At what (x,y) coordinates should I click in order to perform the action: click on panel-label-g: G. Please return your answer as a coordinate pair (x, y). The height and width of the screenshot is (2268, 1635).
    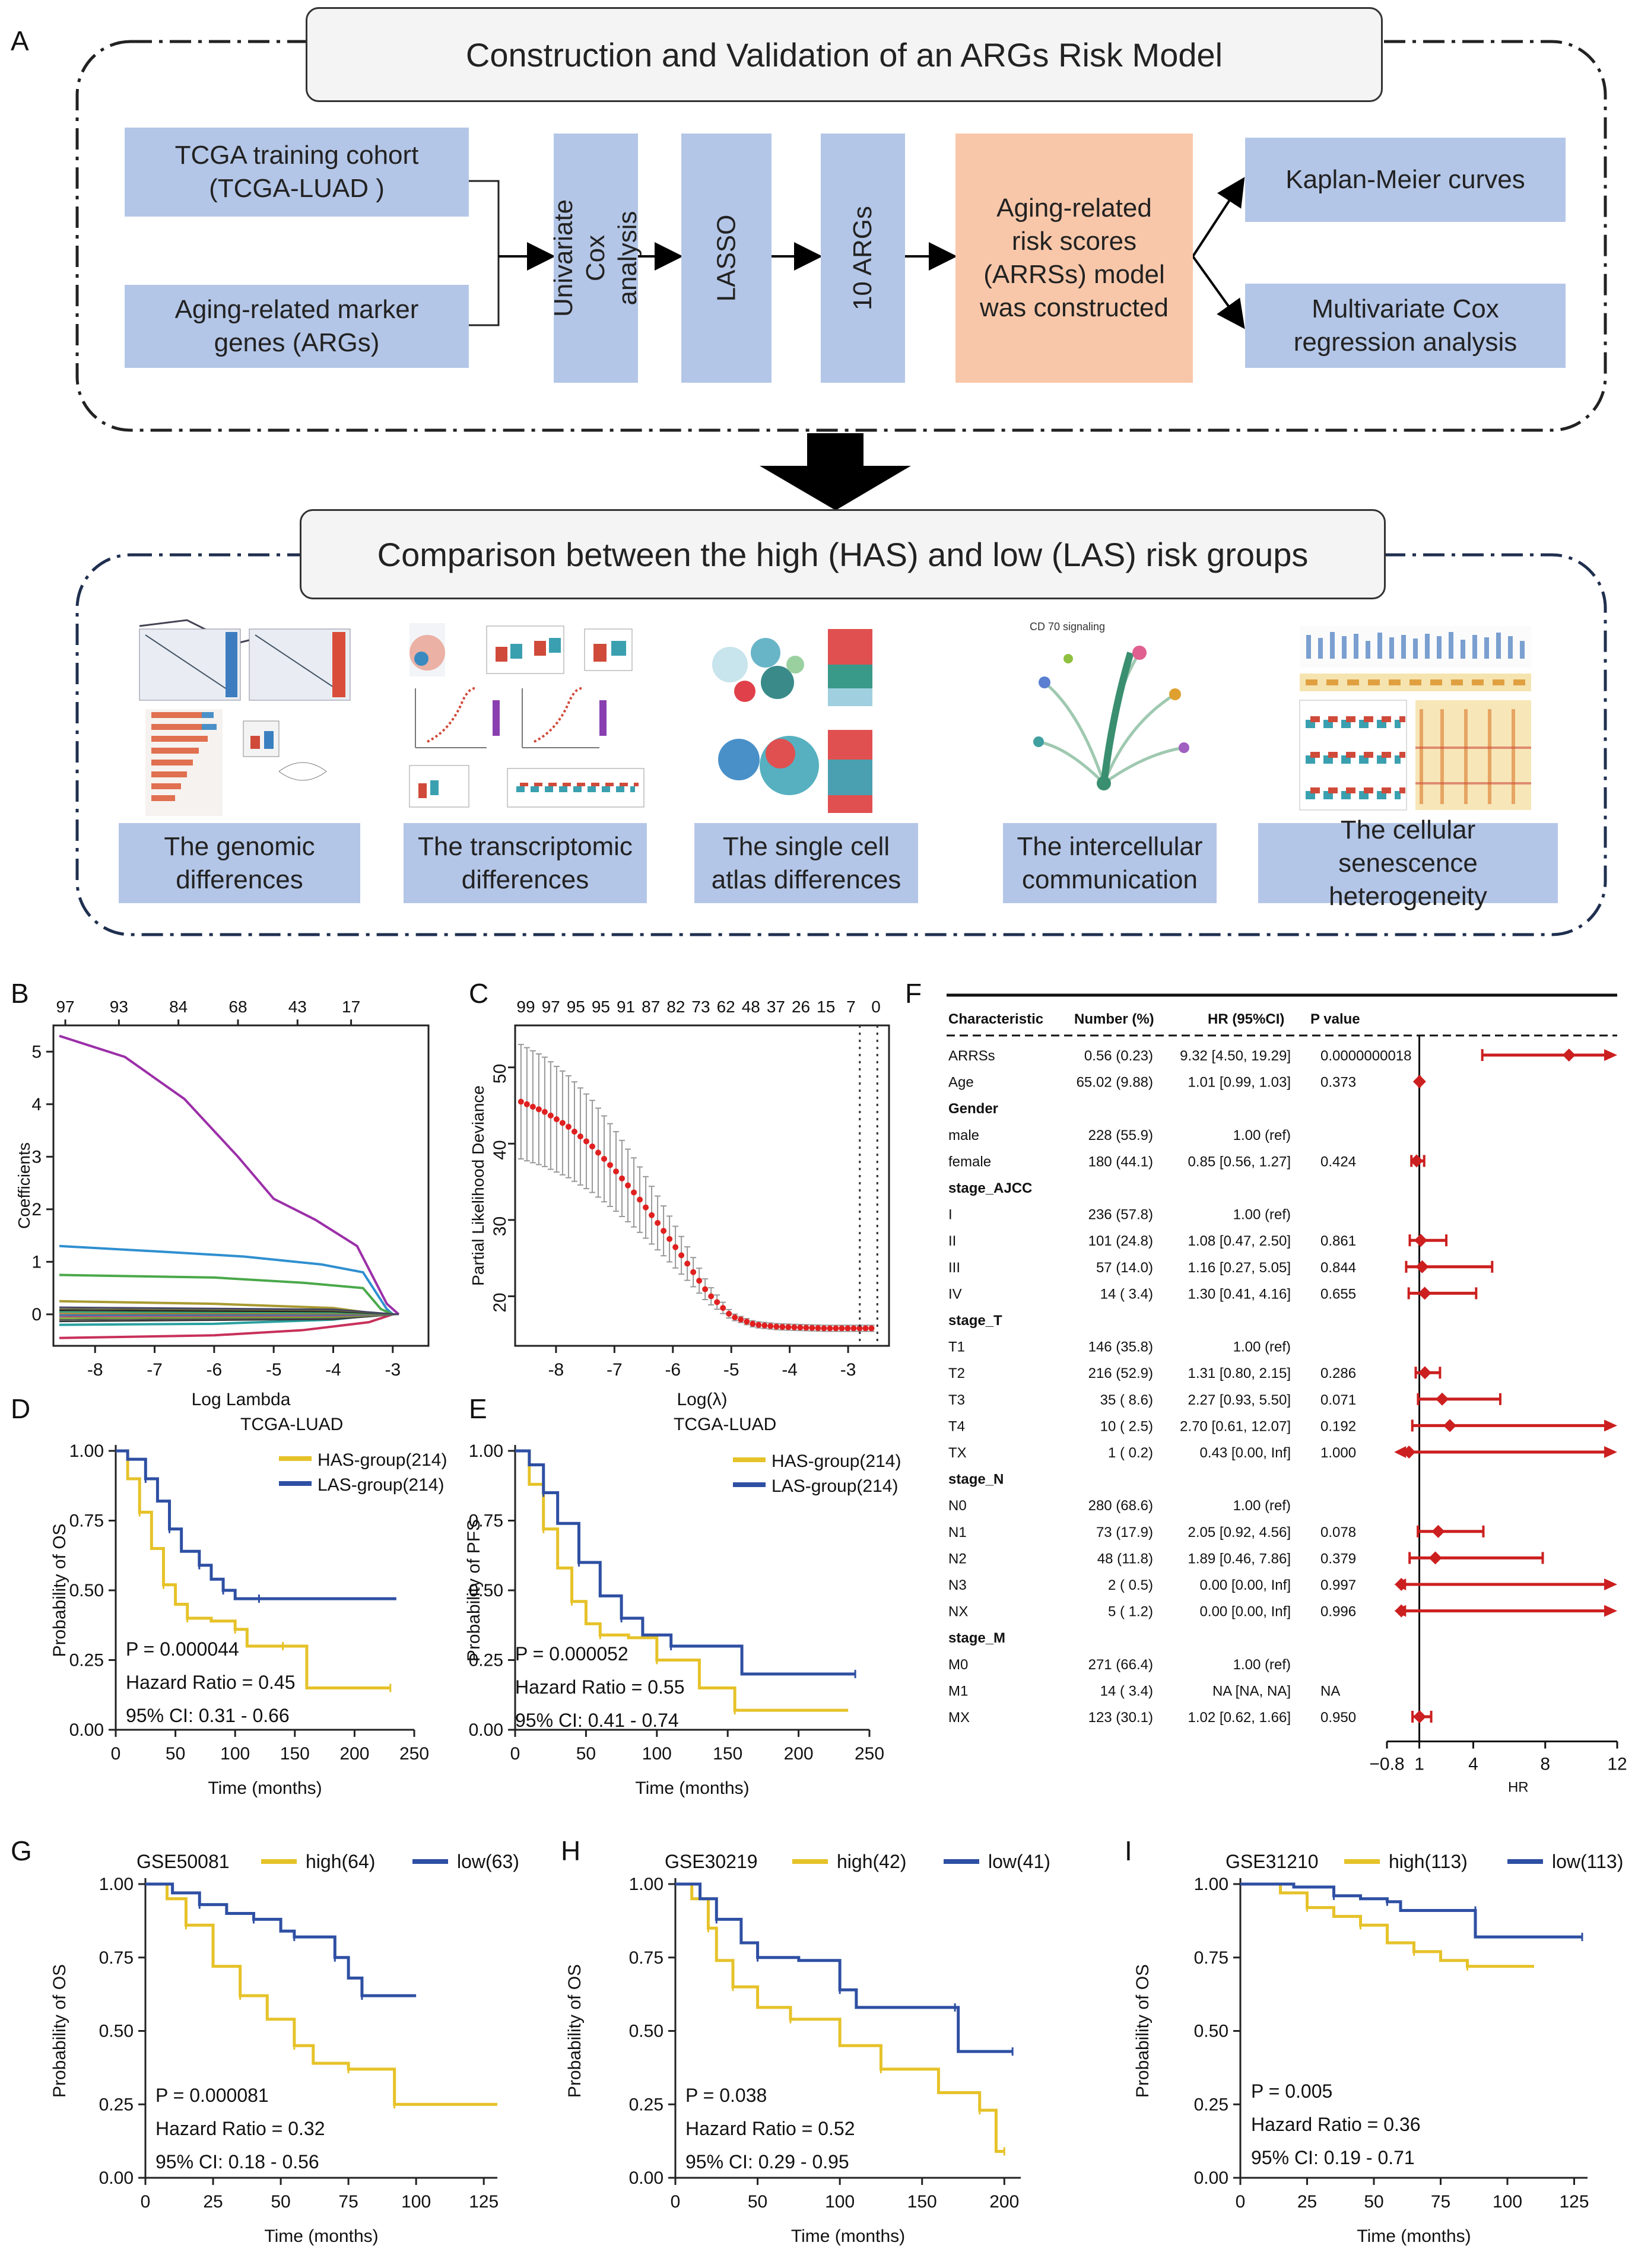
    Looking at the image, I should click on (21, 1850).